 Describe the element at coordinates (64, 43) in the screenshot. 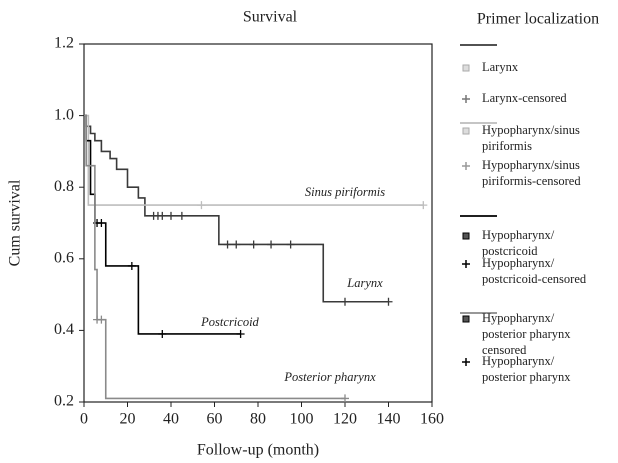

I see `y-tick-label: 1.2` at that location.